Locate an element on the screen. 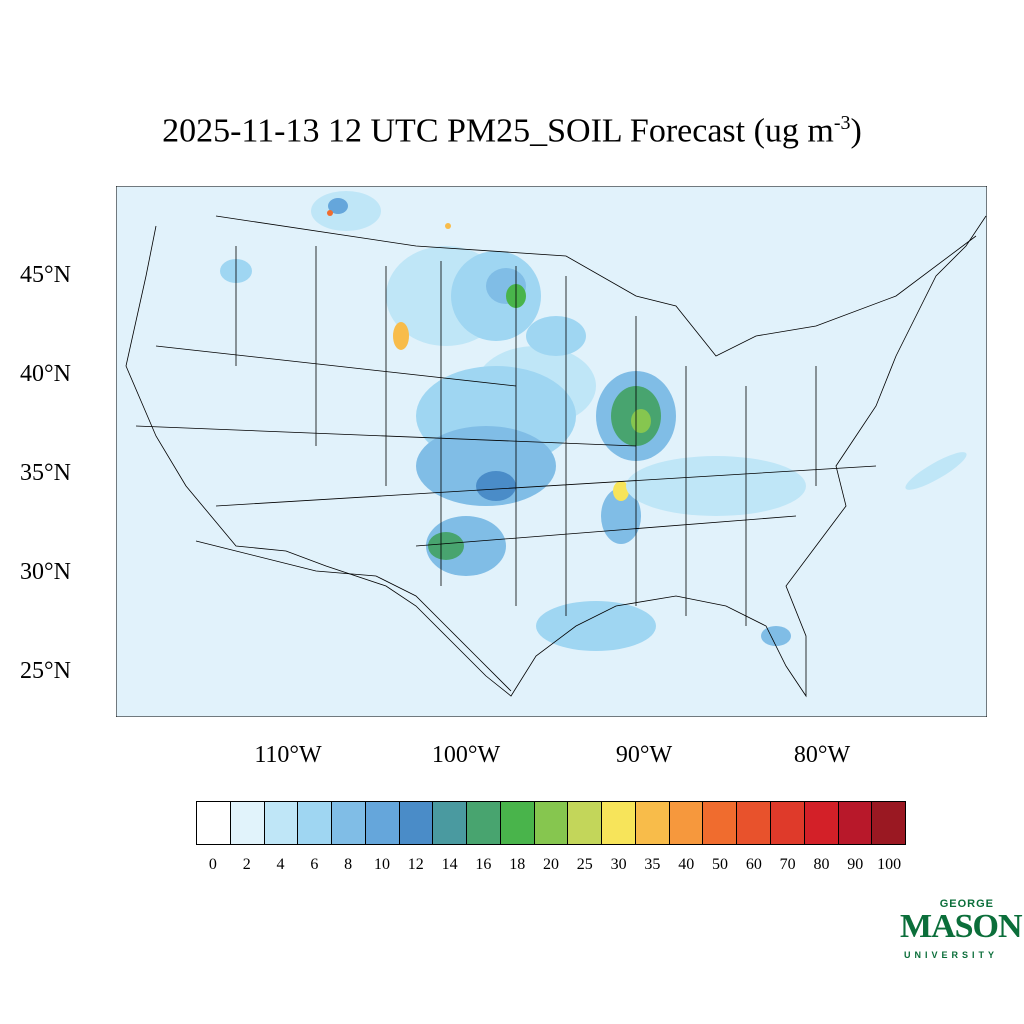 Image resolution: width=1024 pixels, height=1024 pixels. lat-label-30n: 30°N is located at coordinates (45, 572).